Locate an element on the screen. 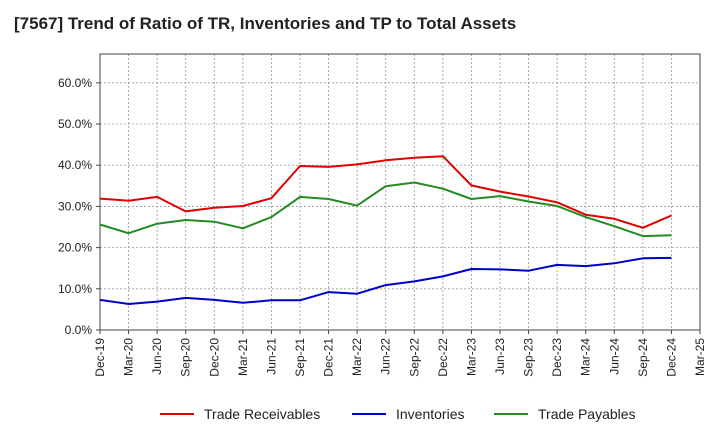  x-tick-label: Jun-20 is located at coordinates (157, 356).